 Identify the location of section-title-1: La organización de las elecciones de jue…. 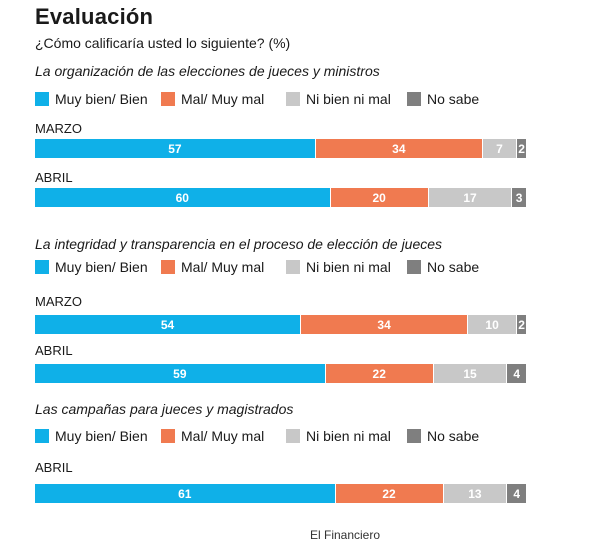
(207, 71).